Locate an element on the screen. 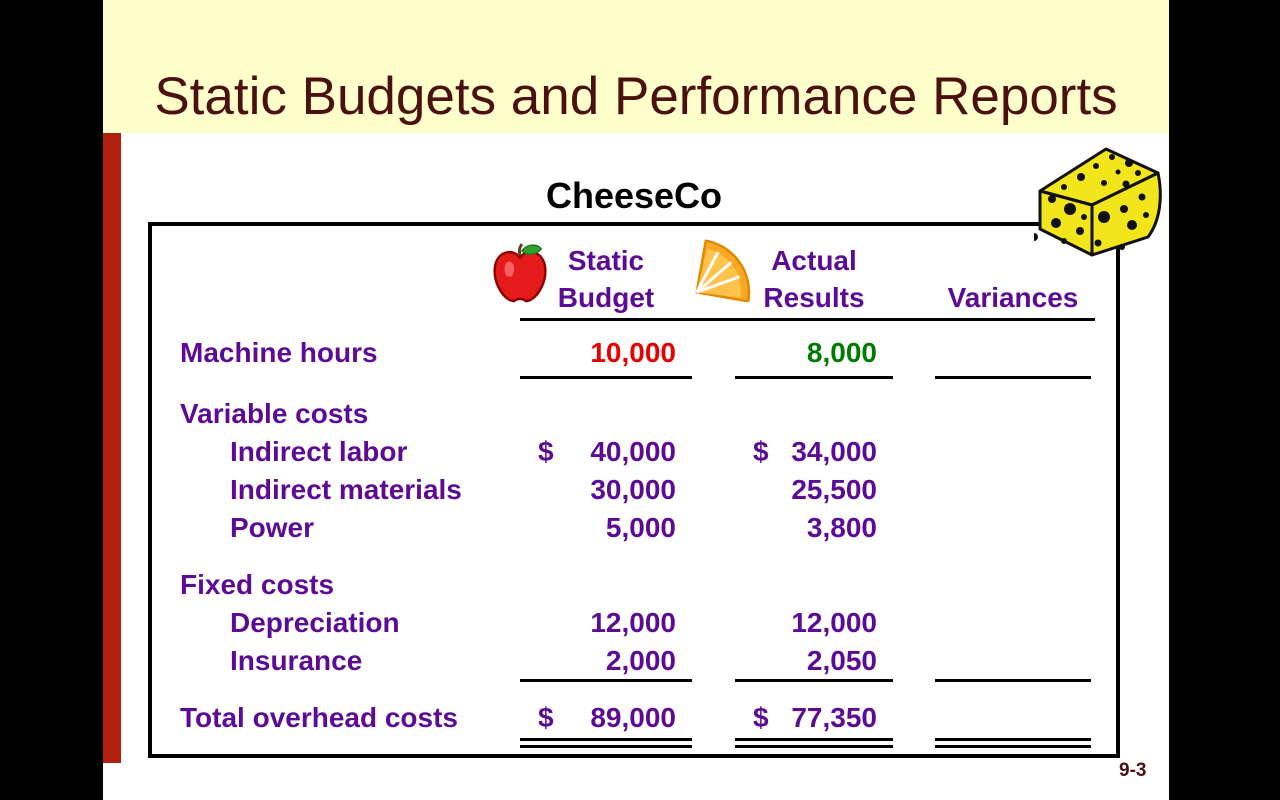 The width and height of the screenshot is (1280, 800). column-header-line: Results is located at coordinates (814, 297).